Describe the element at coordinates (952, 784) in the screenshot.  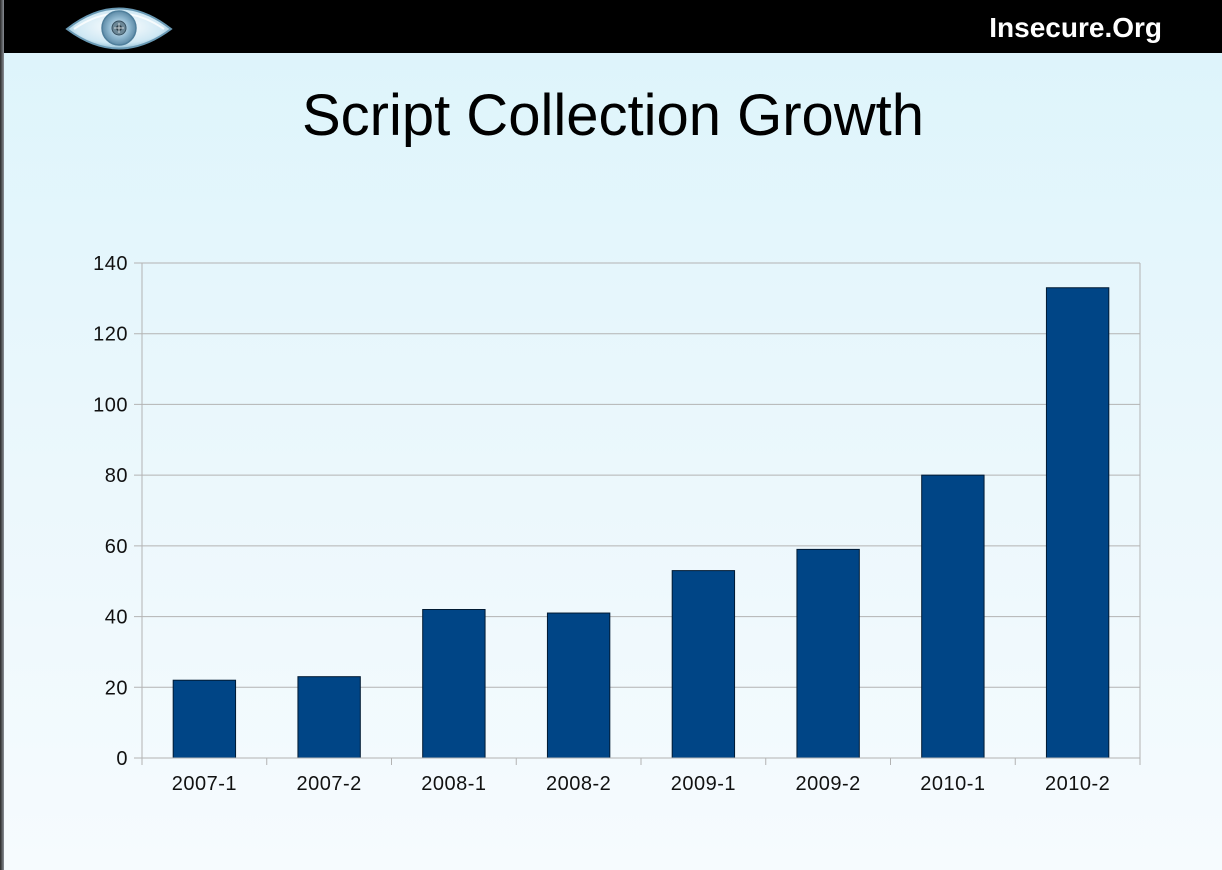
I see `x-tick-label: 2010-1` at that location.